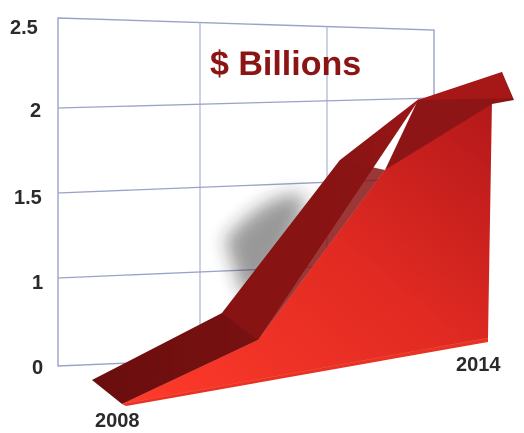 Image resolution: width=524 pixels, height=433 pixels. Describe the element at coordinates (117, 421) in the screenshot. I see `x-start-label: 2008` at that location.